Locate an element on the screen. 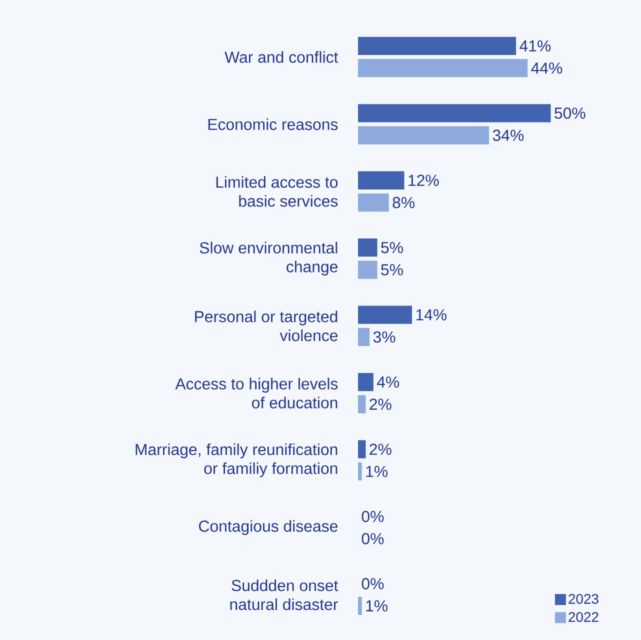  y-tick-label: Marriage, family reunification or familiy formation is located at coordinates (237, 460).